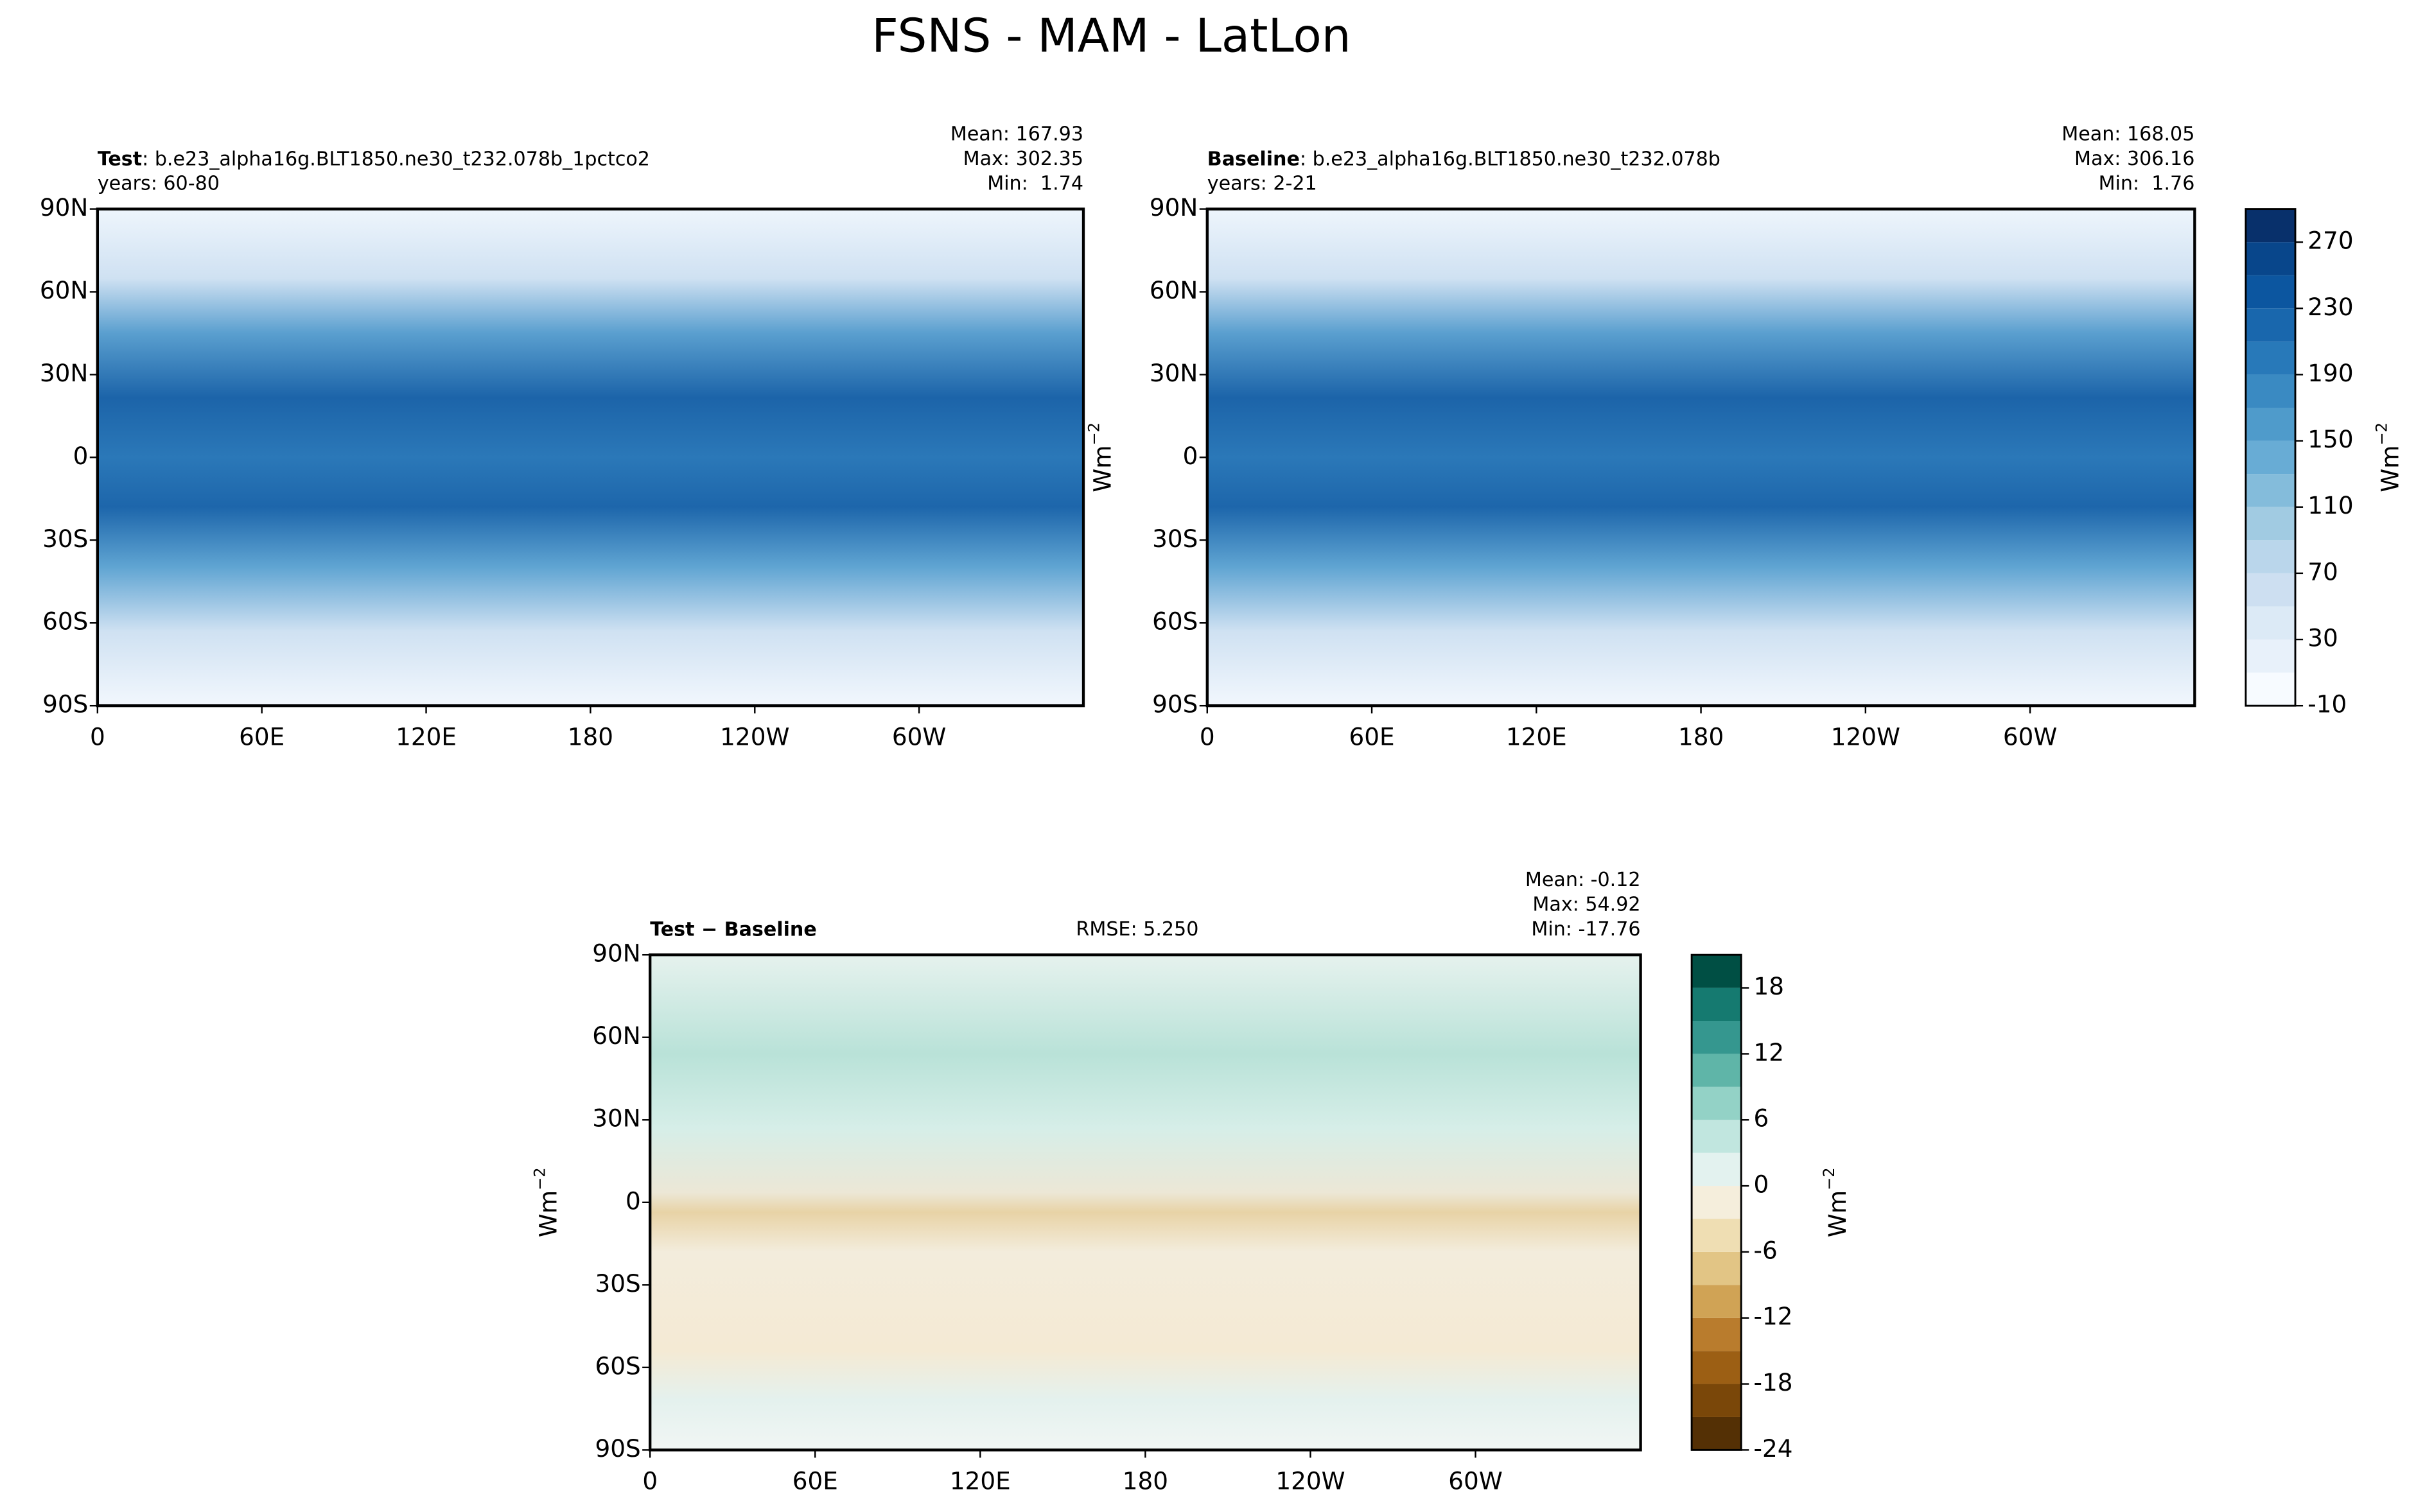  Describe the element at coordinates (1769, 1052) in the screenshot. I see `colorbar-tick-label: 12` at that location.